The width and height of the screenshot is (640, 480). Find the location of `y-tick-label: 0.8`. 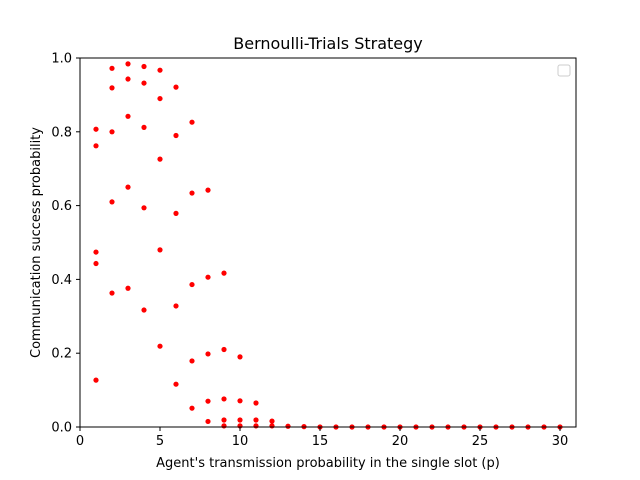

y-tick-label: 0.8 is located at coordinates (61, 132).